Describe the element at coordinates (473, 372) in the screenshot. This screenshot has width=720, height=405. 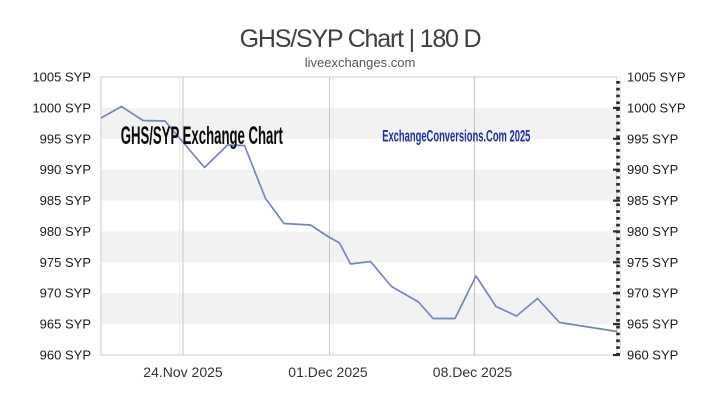
I see `svg-text: 08.Dec 2025` at that location.